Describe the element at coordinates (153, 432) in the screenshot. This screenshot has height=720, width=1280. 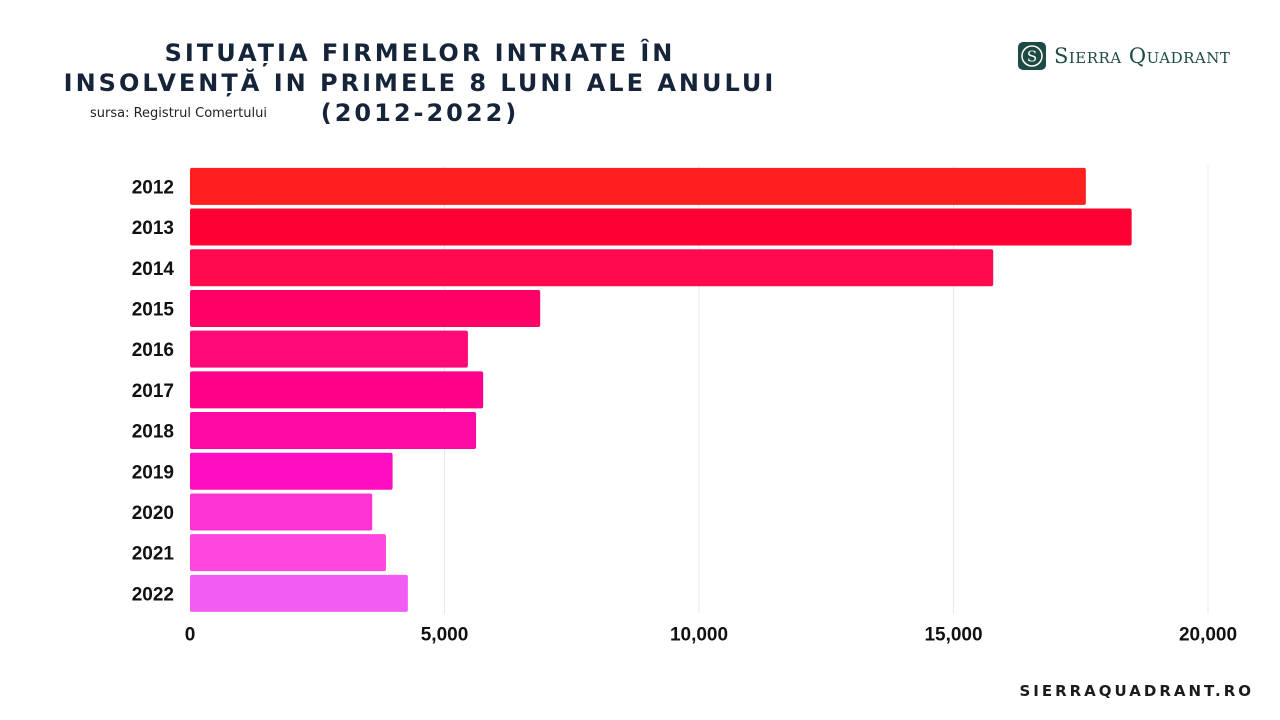
I see `category-label: 2018` at that location.